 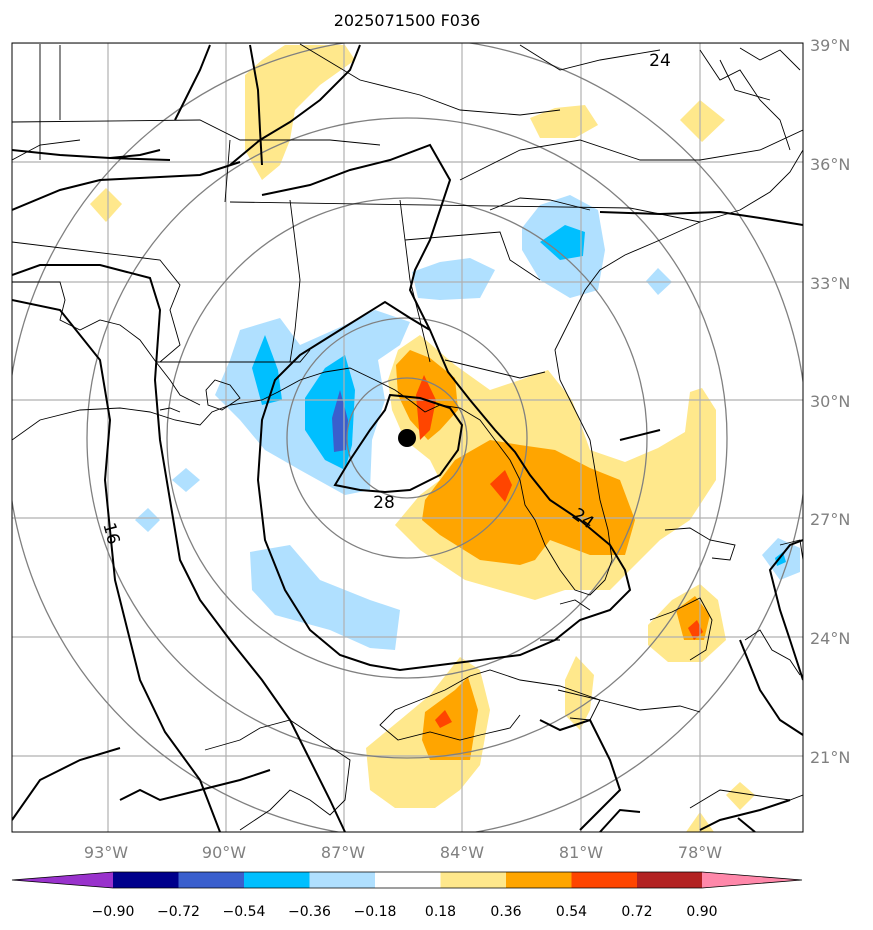 What do you see at coordinates (113, 912) in the screenshot?
I see `colorbar-tick-label: −0.90` at bounding box center [113, 912].